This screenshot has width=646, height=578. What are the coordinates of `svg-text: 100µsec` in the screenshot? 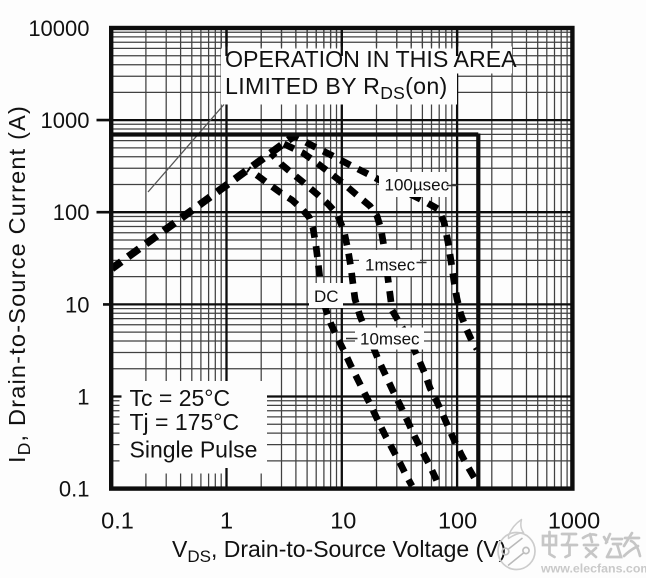 It's located at (417, 185).